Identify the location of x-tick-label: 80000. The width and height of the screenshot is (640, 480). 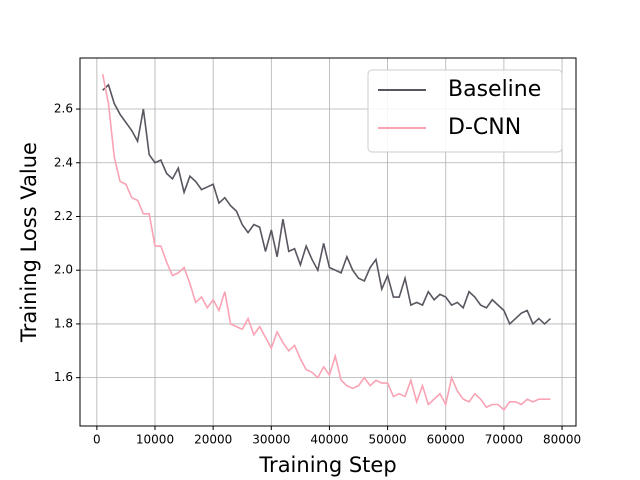
(562, 440).